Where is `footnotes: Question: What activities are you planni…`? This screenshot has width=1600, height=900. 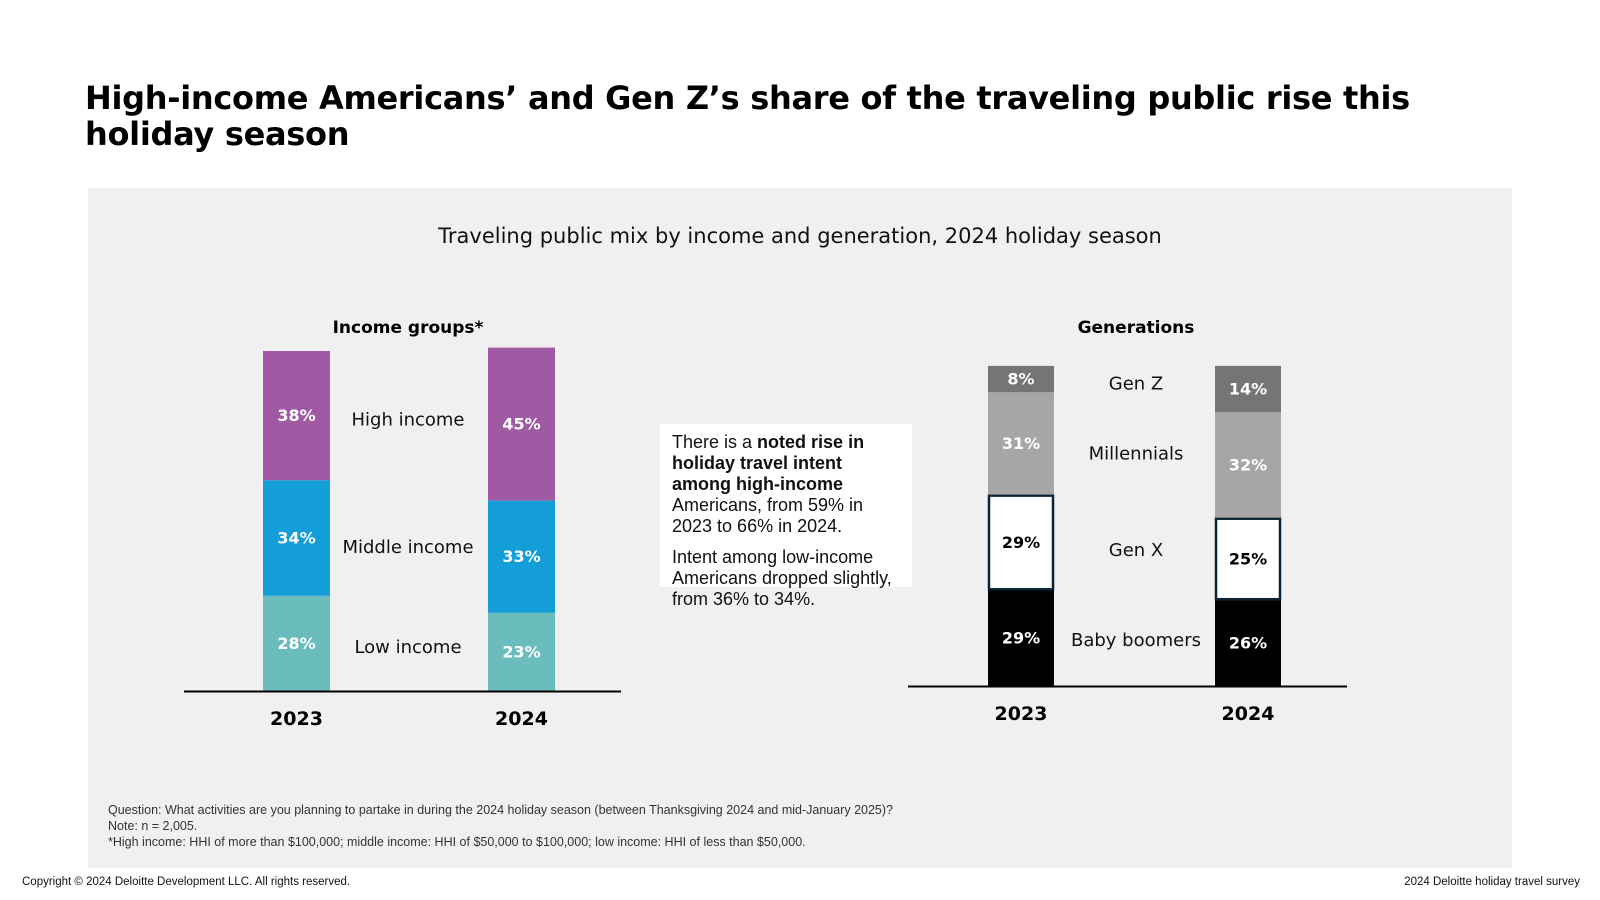 footnotes: Question: What activities are you planni… is located at coordinates (658, 826).